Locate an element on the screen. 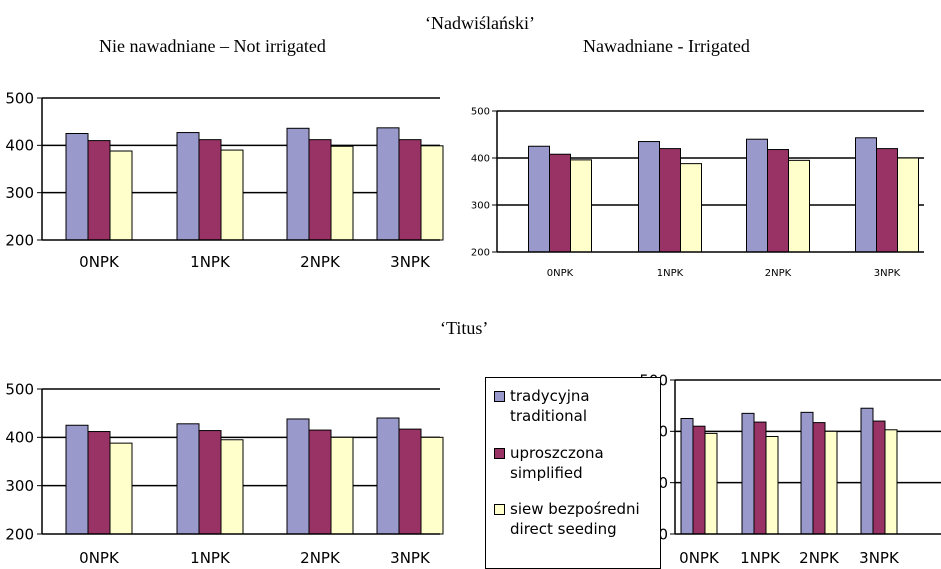 Image resolution: width=941 pixels, height=569 pixels. legend-label-pl: siew bezpośredni is located at coordinates (575, 509).